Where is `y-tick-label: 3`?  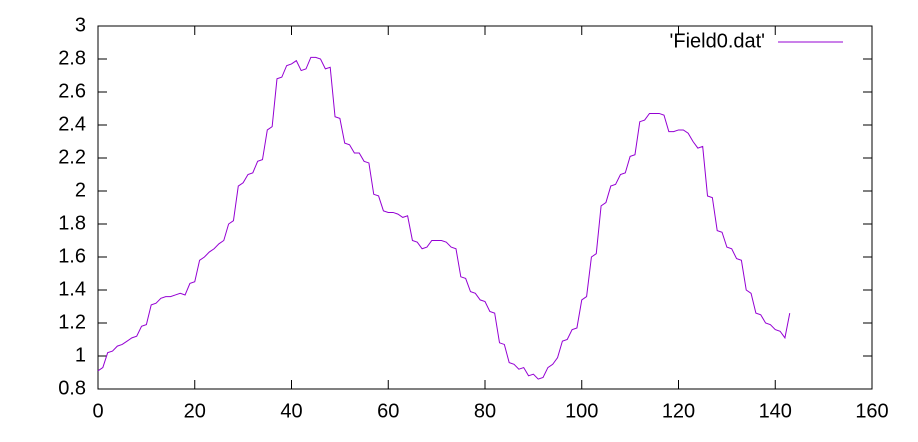 y-tick-label: 3 is located at coordinates (80, 25).